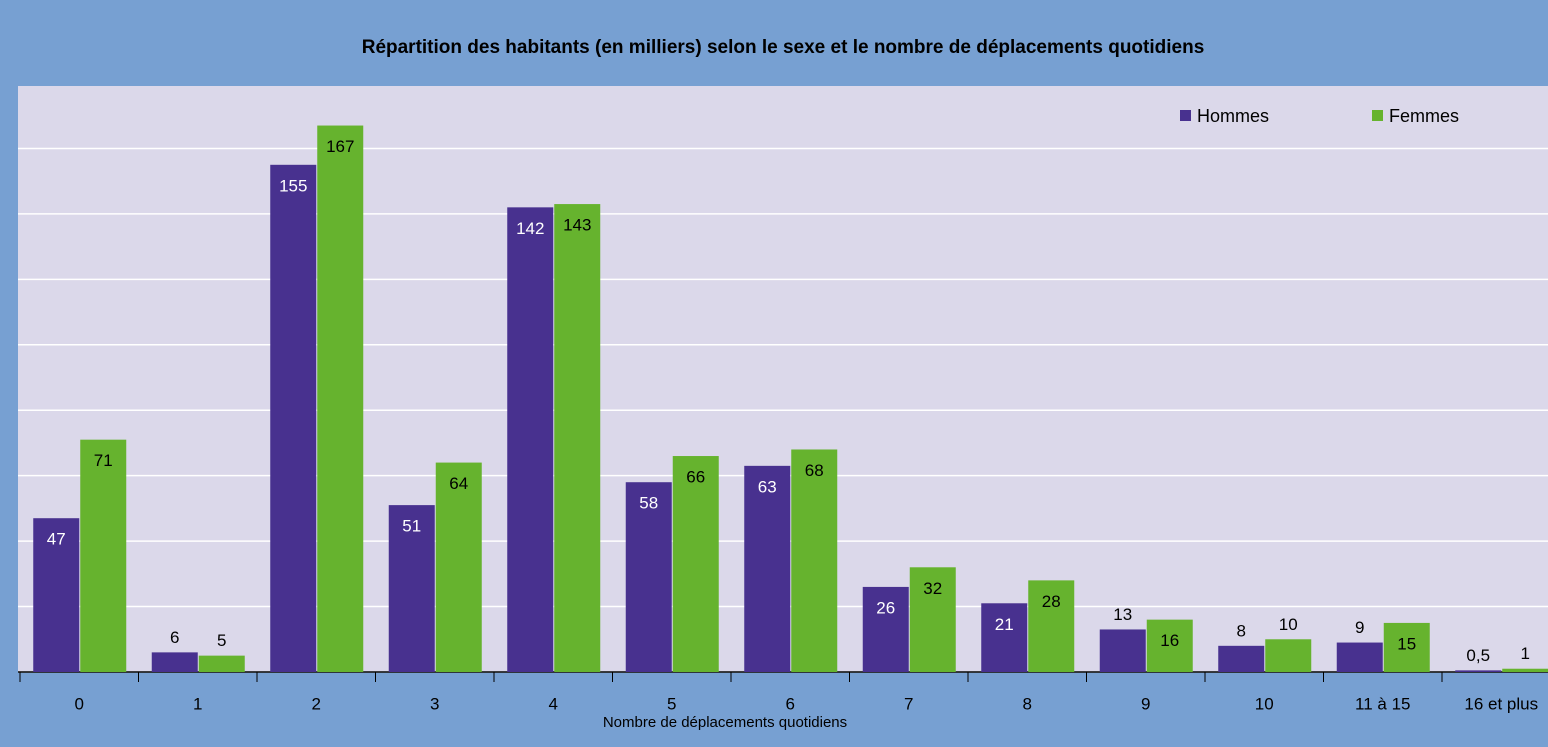  I want to click on x-tick-label: 8, so click(1027, 703).